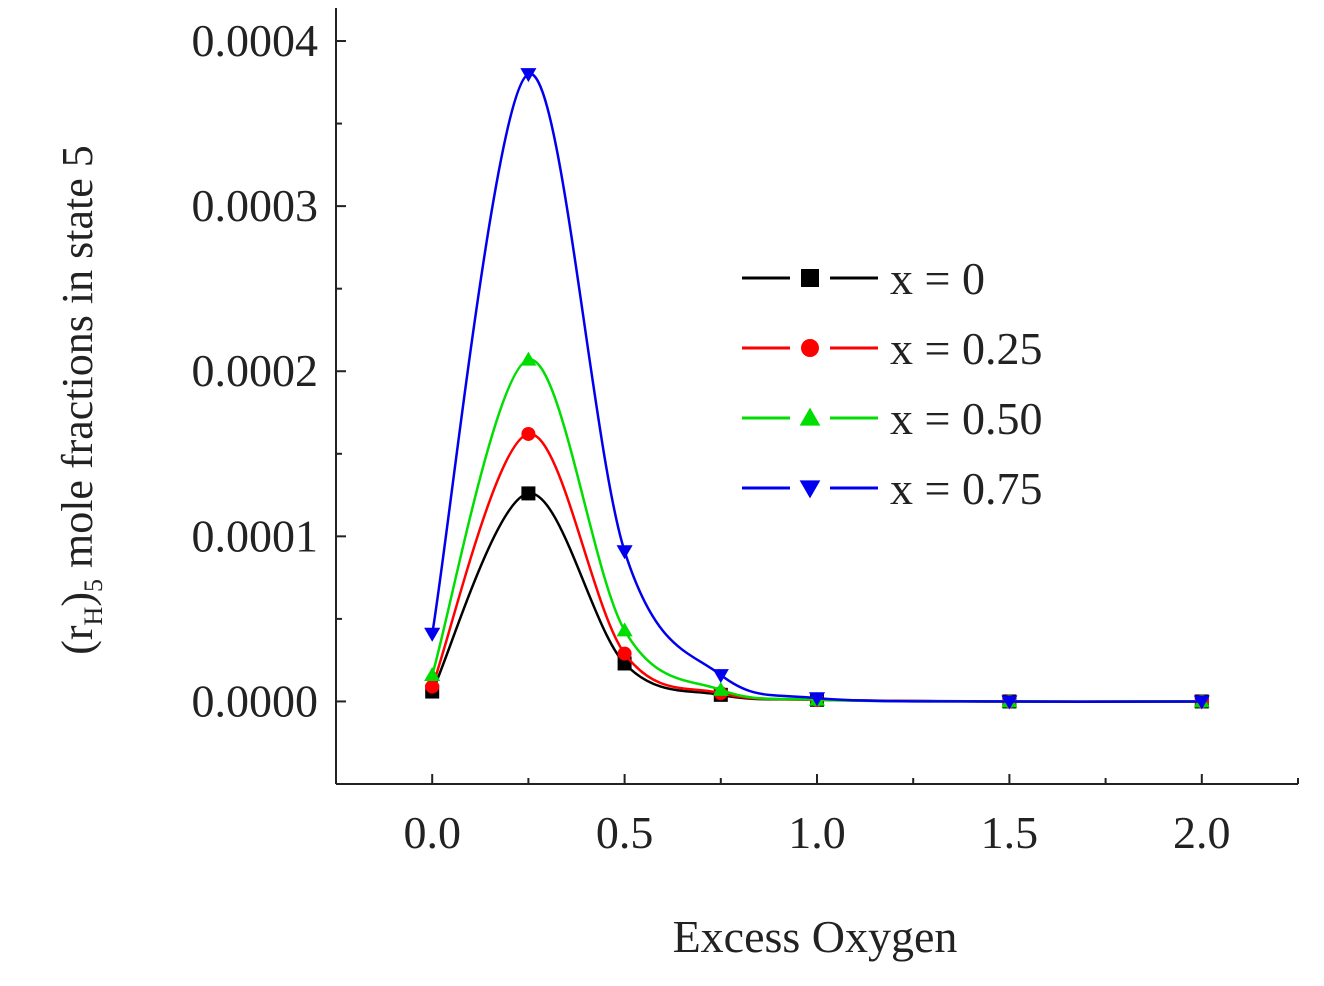 Image resolution: width=1324 pixels, height=986 pixels. I want to click on series-line, so click(816, 597).